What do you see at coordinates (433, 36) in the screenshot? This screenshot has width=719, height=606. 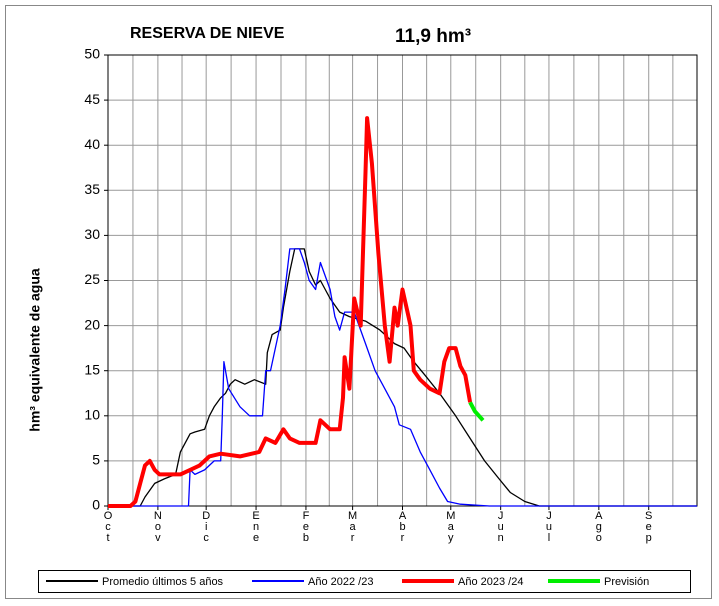 I see `chart-subtitle: 11,9 hm³` at bounding box center [433, 36].